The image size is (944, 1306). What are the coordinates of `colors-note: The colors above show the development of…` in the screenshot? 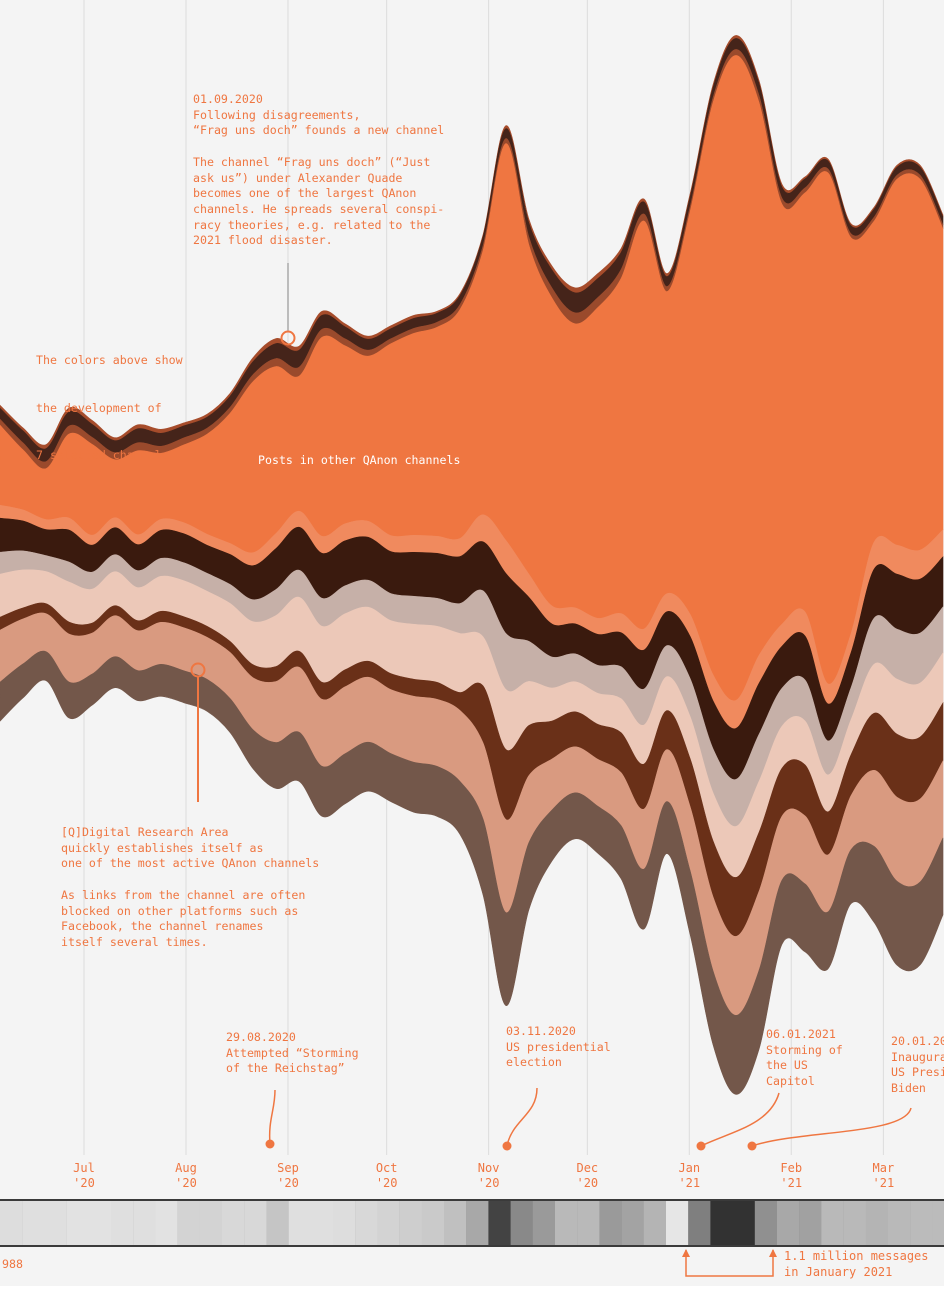 It's located at (109, 408).